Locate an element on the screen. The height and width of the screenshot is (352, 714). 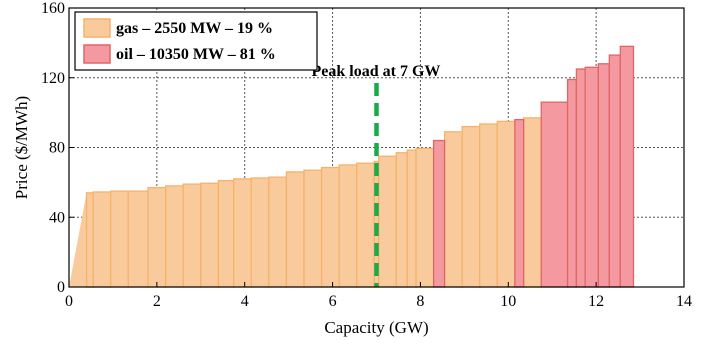
x-axis-ticks: 0 2 4 6 8 10 12 14 is located at coordinates (378, 296).